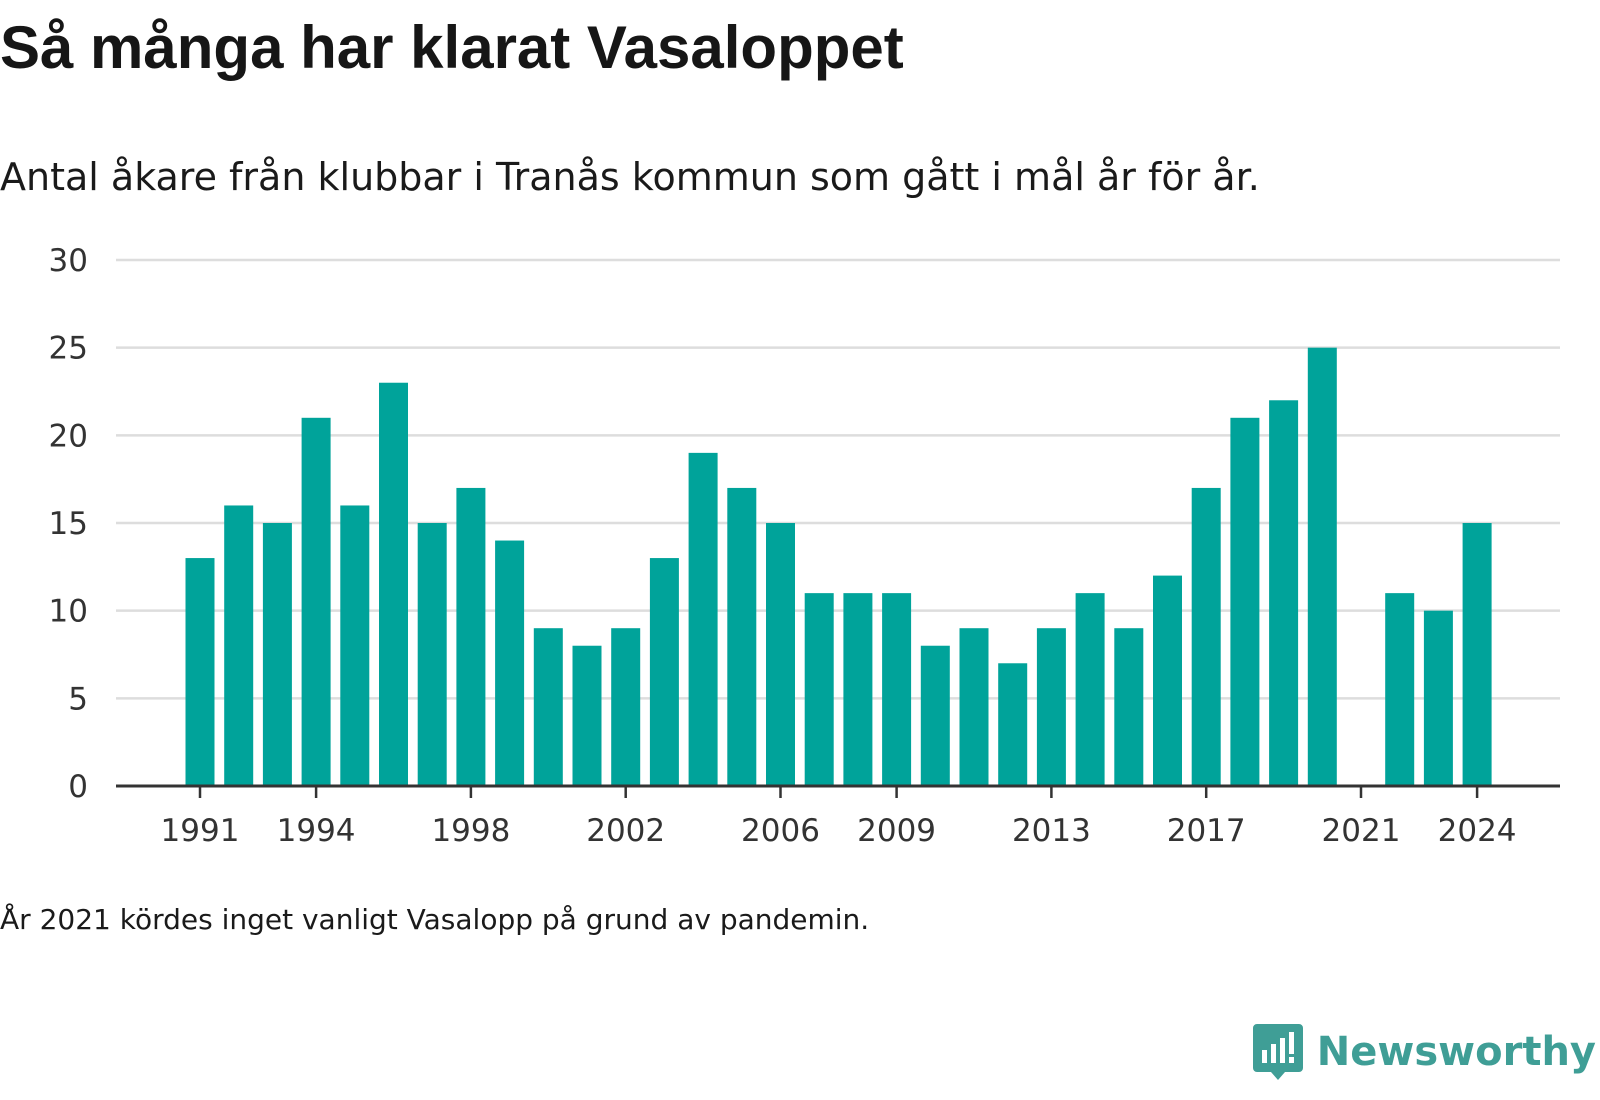 Image resolution: width=1600 pixels, height=1100 pixels. I want to click on bar-2003, so click(664, 672).